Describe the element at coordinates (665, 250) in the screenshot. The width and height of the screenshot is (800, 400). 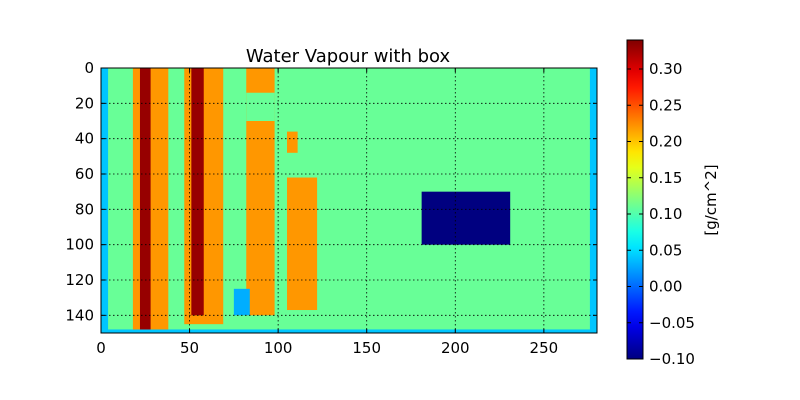
I see `colorbar-tick-label: 0.05` at that location.